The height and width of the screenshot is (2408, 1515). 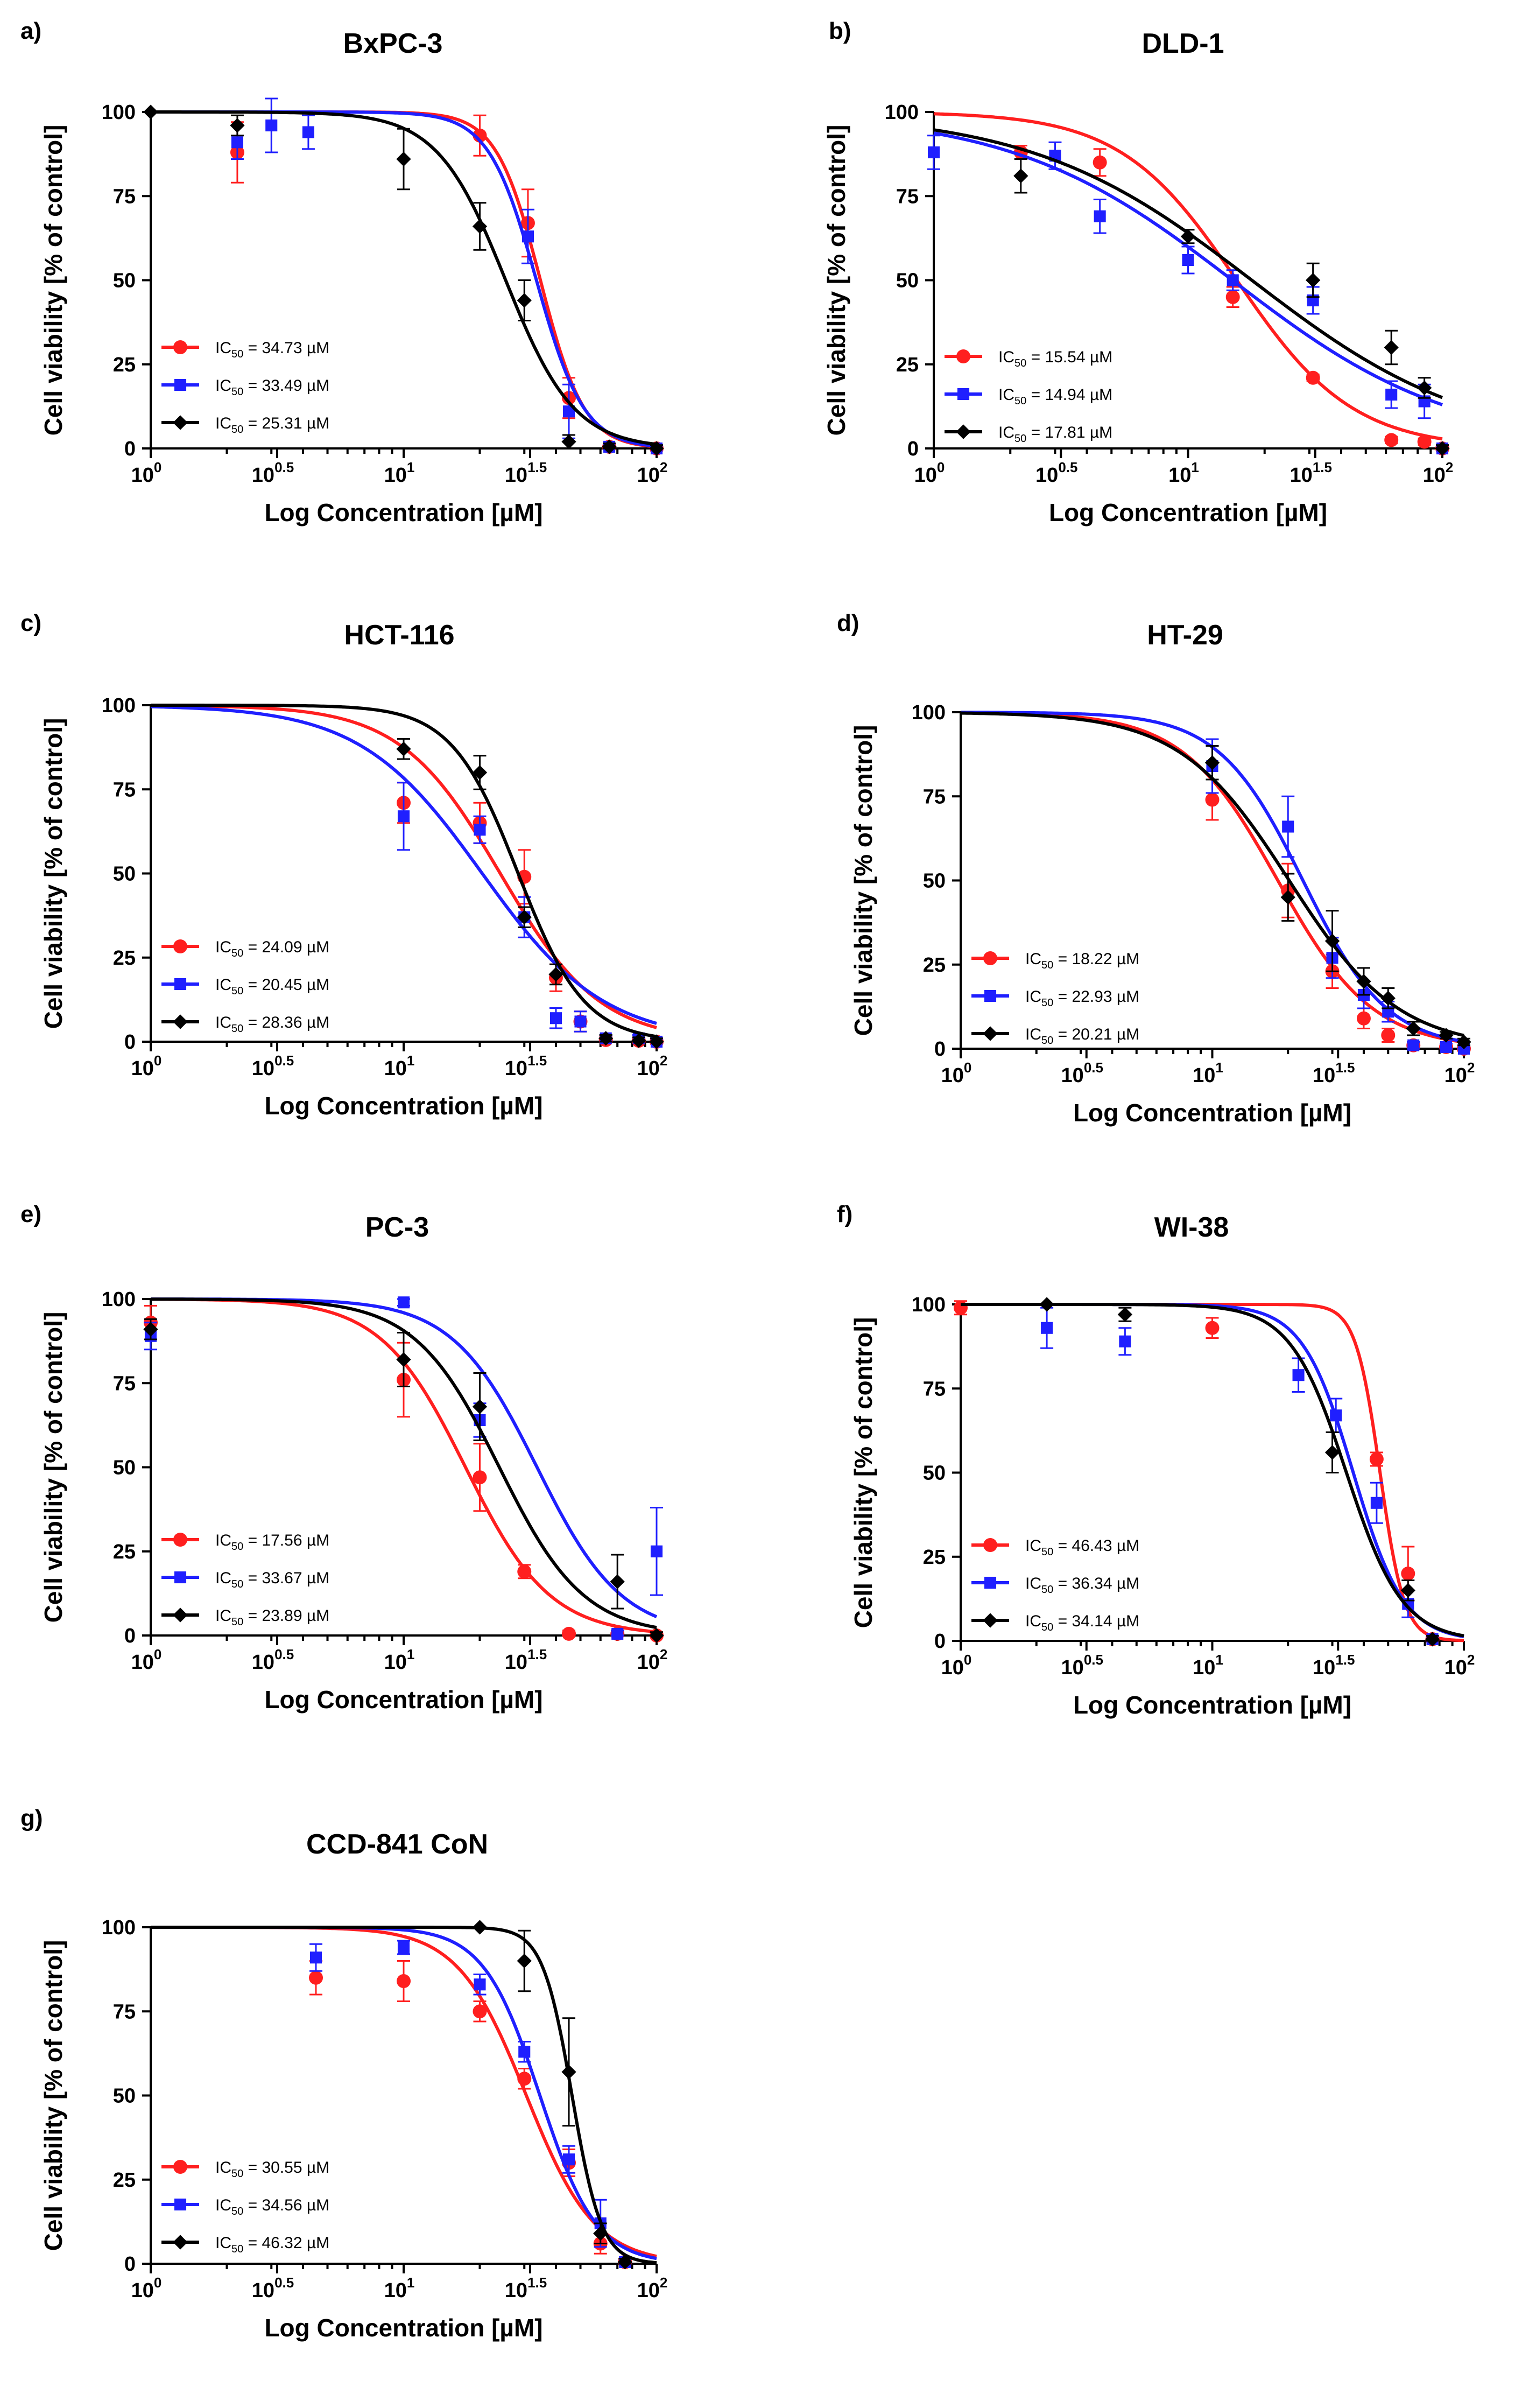 What do you see at coordinates (286, 386) in the screenshot?
I see `legend-label-value: = 33.49 µM` at bounding box center [286, 386].